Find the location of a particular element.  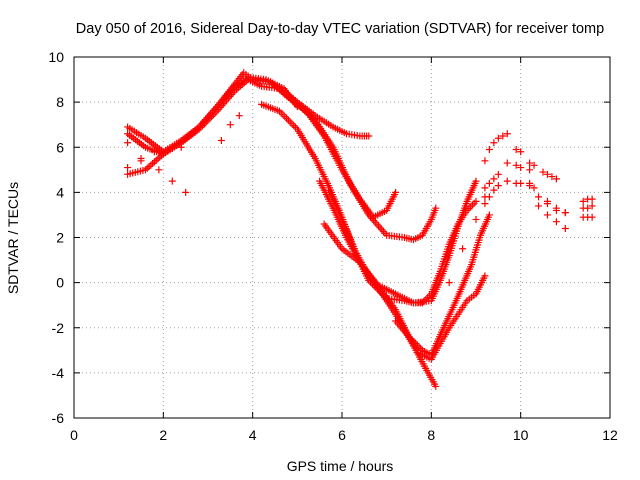

x-tick-label: 0 is located at coordinates (74, 435).